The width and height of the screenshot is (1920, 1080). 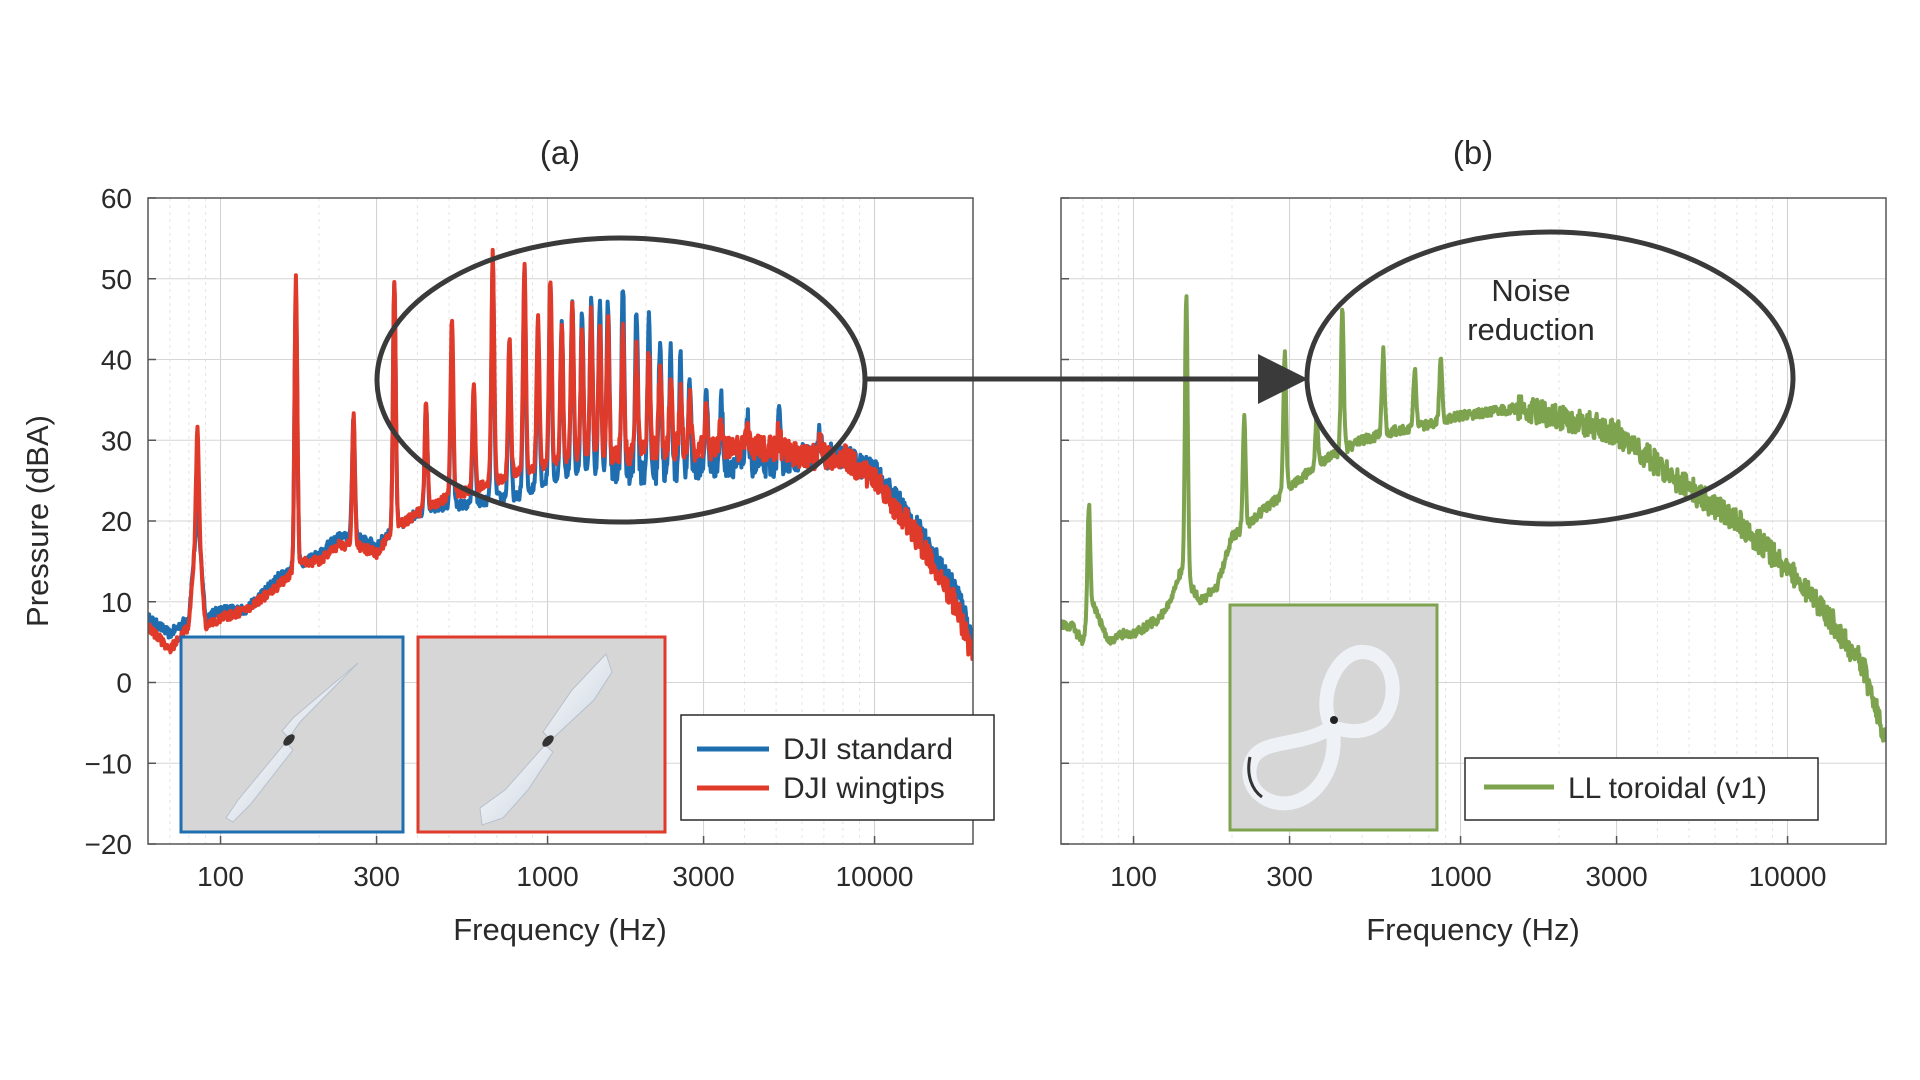 I want to click on legend-label-dji-wingtips: DJI wingtips, so click(x=864, y=788).